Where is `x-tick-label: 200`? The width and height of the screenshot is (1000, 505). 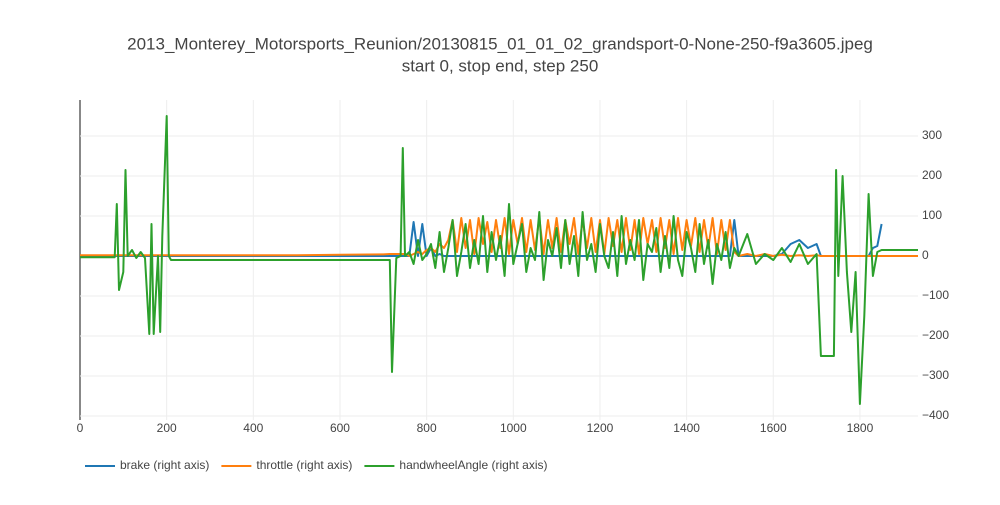 x-tick-label: 200 is located at coordinates (167, 428).